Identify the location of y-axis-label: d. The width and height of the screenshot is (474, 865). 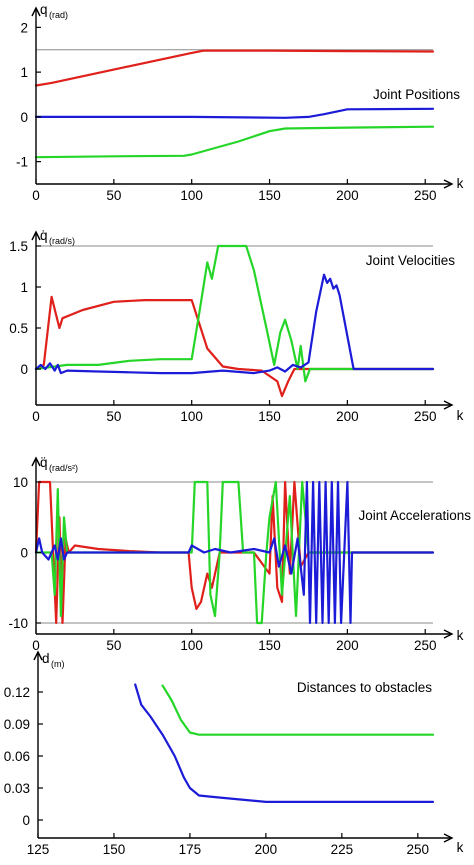
(46, 658).